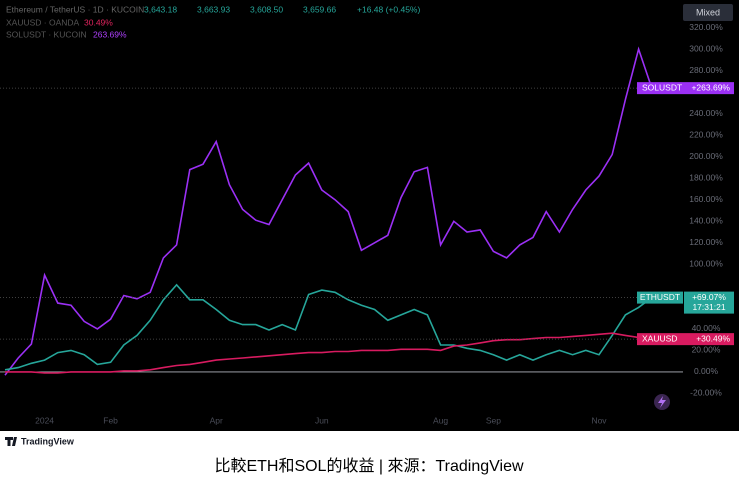 This screenshot has height=489, width=739. Describe the element at coordinates (706, 328) in the screenshot. I see `y-tick-label: 40.00%` at that location.